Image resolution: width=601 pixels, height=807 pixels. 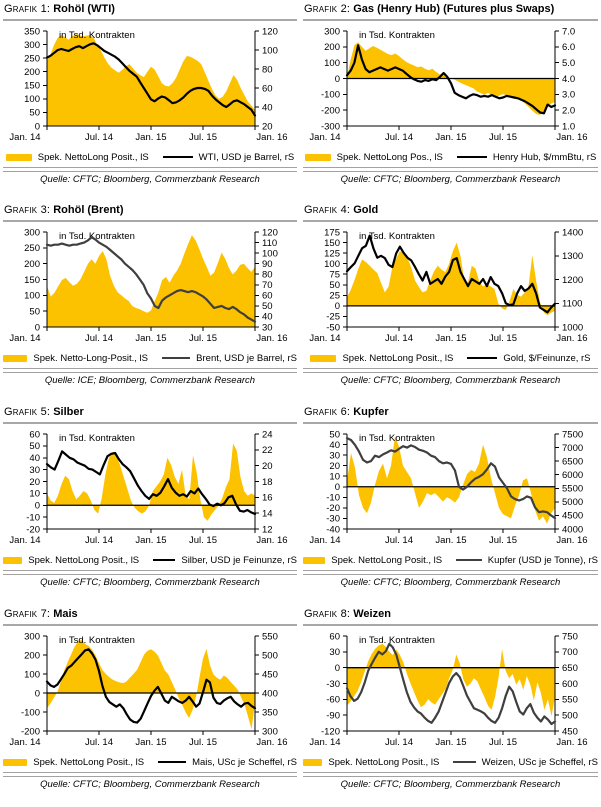 What do you see at coordinates (454, 9) in the screenshot?
I see `chart-name: Gas (Henry Hub) (Futures plus Swaps)` at bounding box center [454, 9].